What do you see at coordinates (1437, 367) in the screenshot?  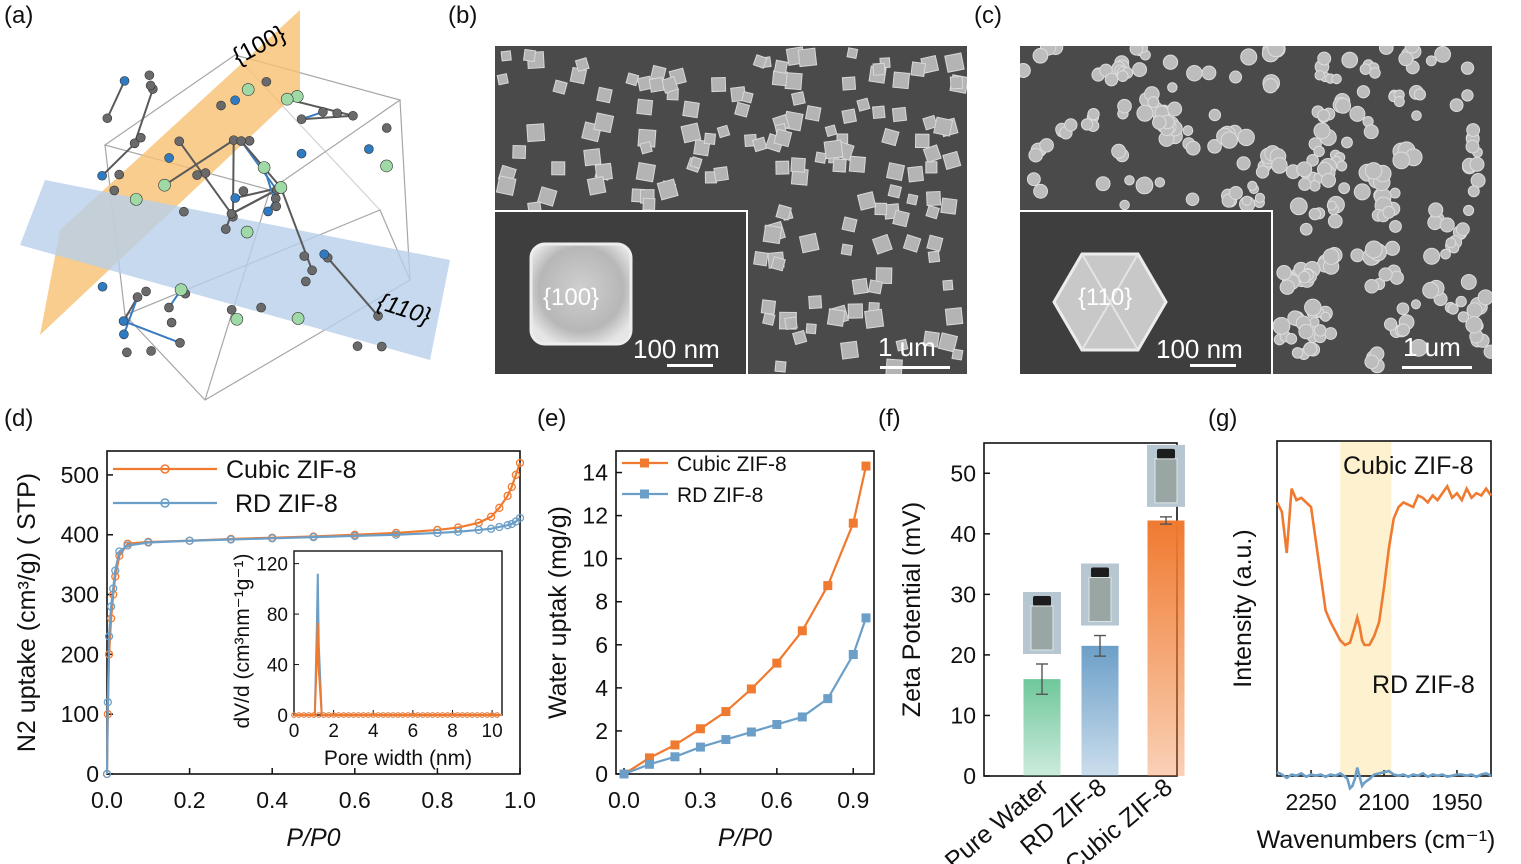 I see `sem-scale-bar` at bounding box center [1437, 367].